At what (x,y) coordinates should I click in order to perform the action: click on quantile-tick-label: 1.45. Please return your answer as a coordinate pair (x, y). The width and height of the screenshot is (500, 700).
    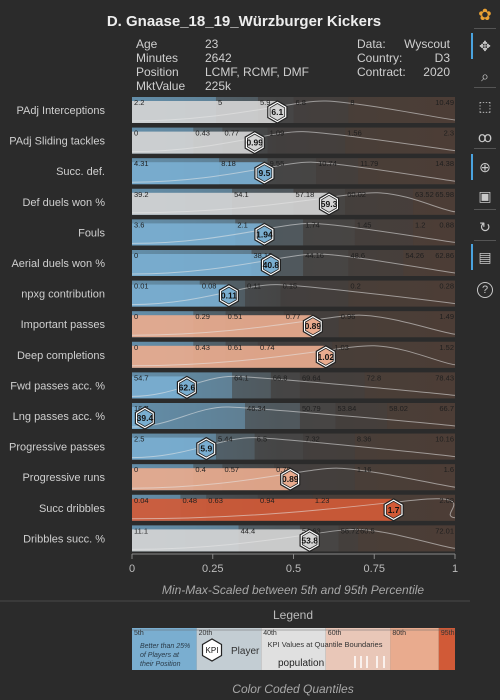
    Looking at the image, I should click on (364, 224).